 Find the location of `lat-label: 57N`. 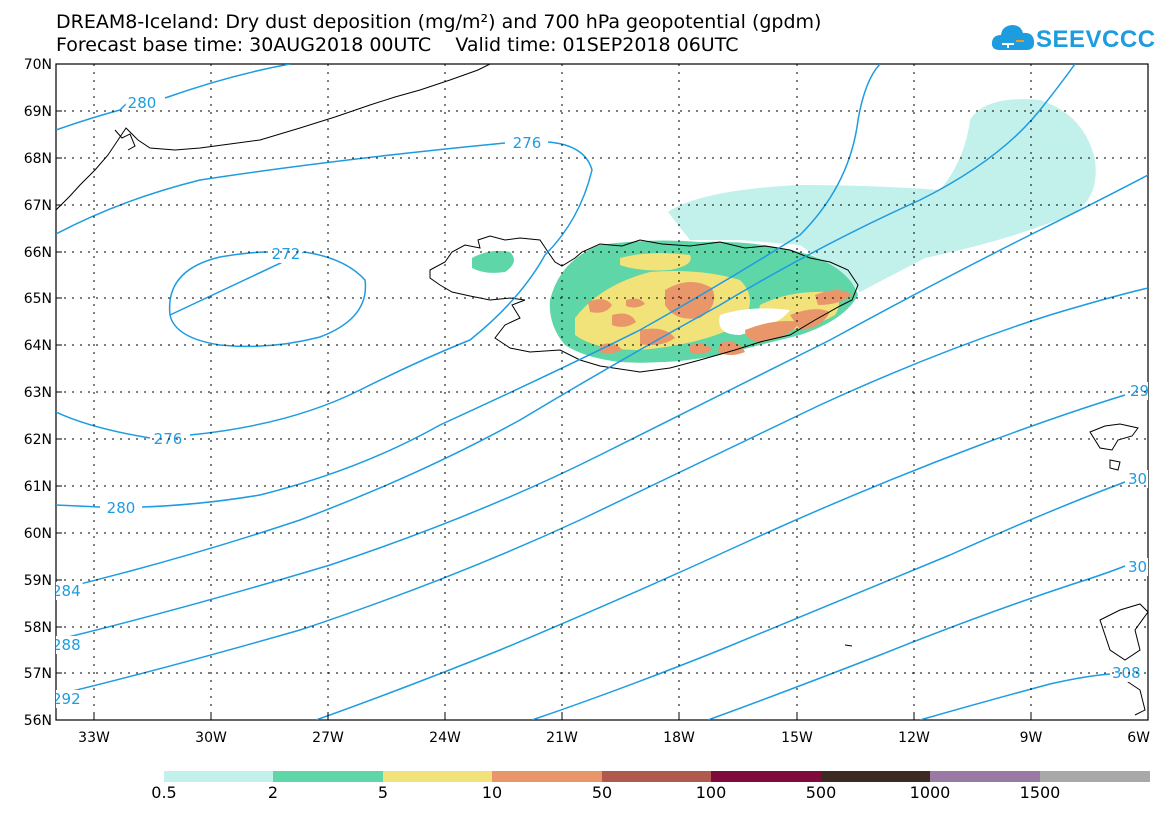

lat-label: 57N is located at coordinates (38, 674).